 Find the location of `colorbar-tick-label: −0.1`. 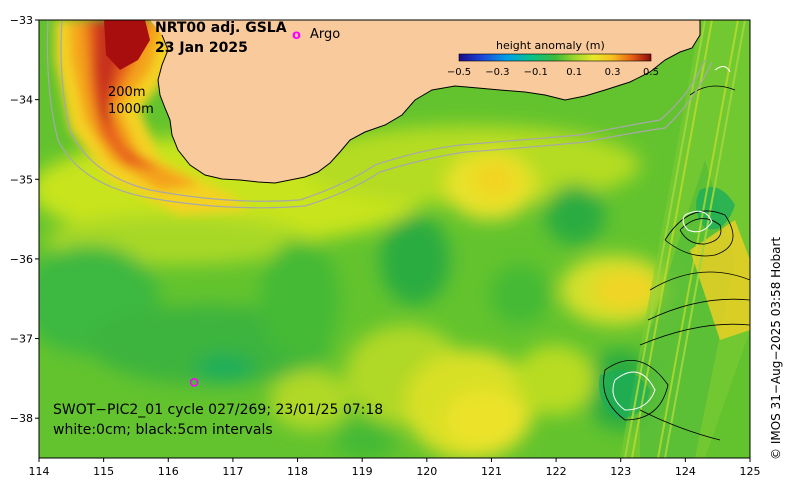

colorbar-tick-label: −0.1 is located at coordinates (536, 72).